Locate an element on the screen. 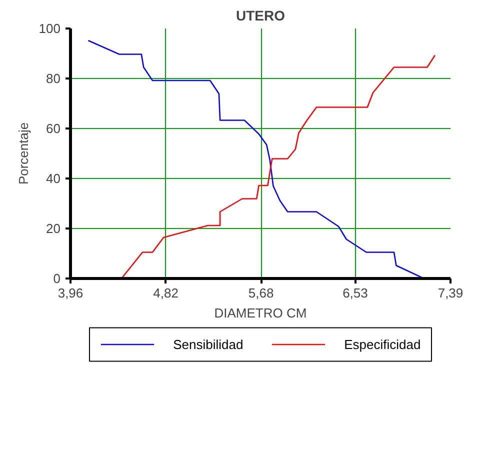 This screenshot has width=502, height=470. legend-label: Especificidad is located at coordinates (382, 344).